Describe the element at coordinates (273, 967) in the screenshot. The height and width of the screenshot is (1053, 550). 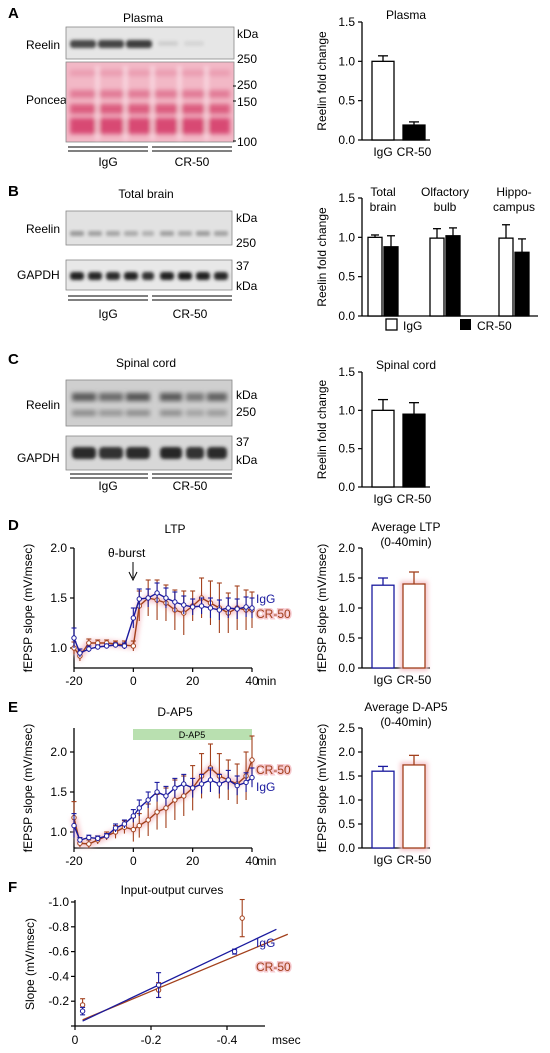
I see `F_scatter-legend-cr50: CR-50` at that location.